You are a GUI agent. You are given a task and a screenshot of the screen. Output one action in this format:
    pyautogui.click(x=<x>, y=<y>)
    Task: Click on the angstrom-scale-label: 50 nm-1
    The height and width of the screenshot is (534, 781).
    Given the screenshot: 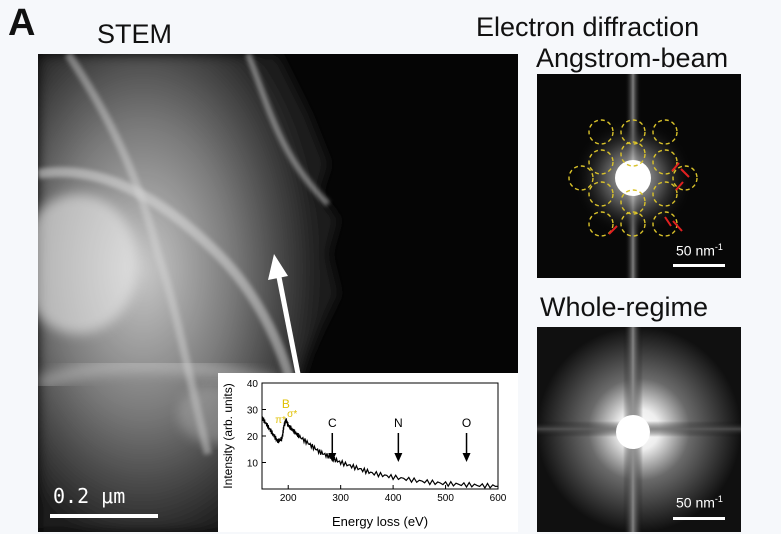 What is the action you would take?
    pyautogui.click(x=699, y=250)
    